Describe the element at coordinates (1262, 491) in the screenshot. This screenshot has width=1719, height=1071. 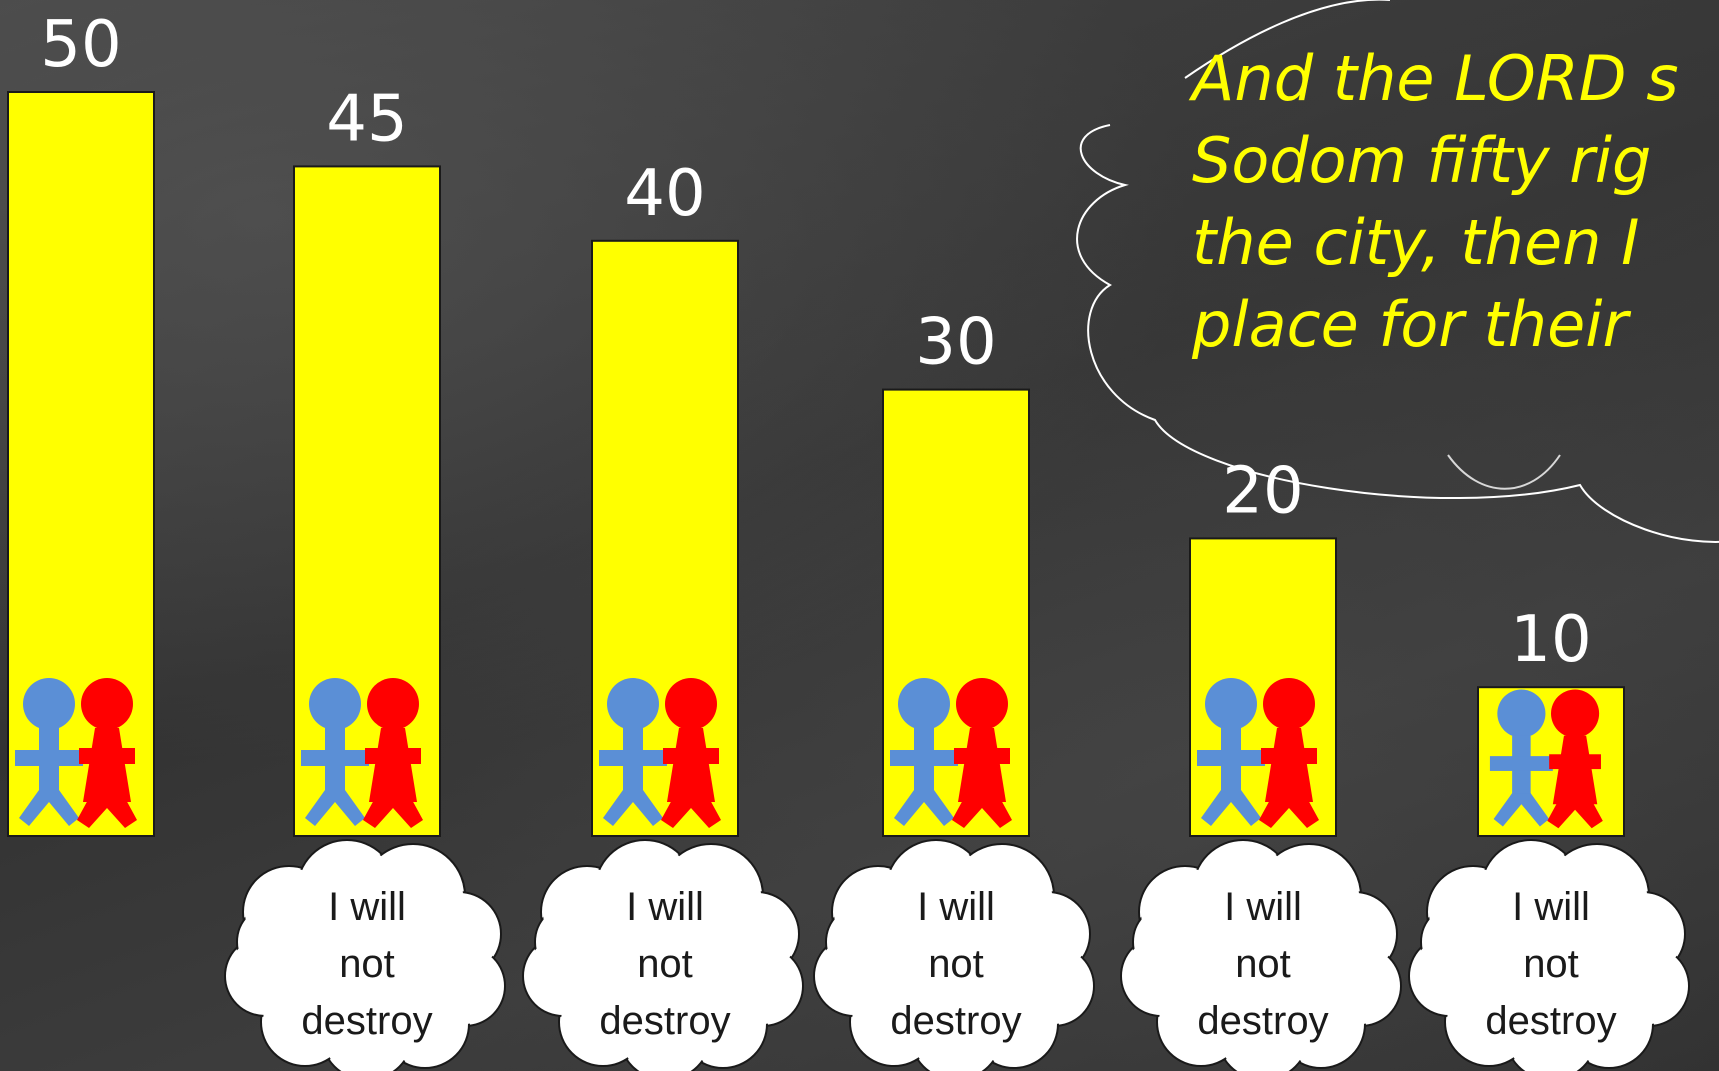
I see `data-label-20: 20` at that location.